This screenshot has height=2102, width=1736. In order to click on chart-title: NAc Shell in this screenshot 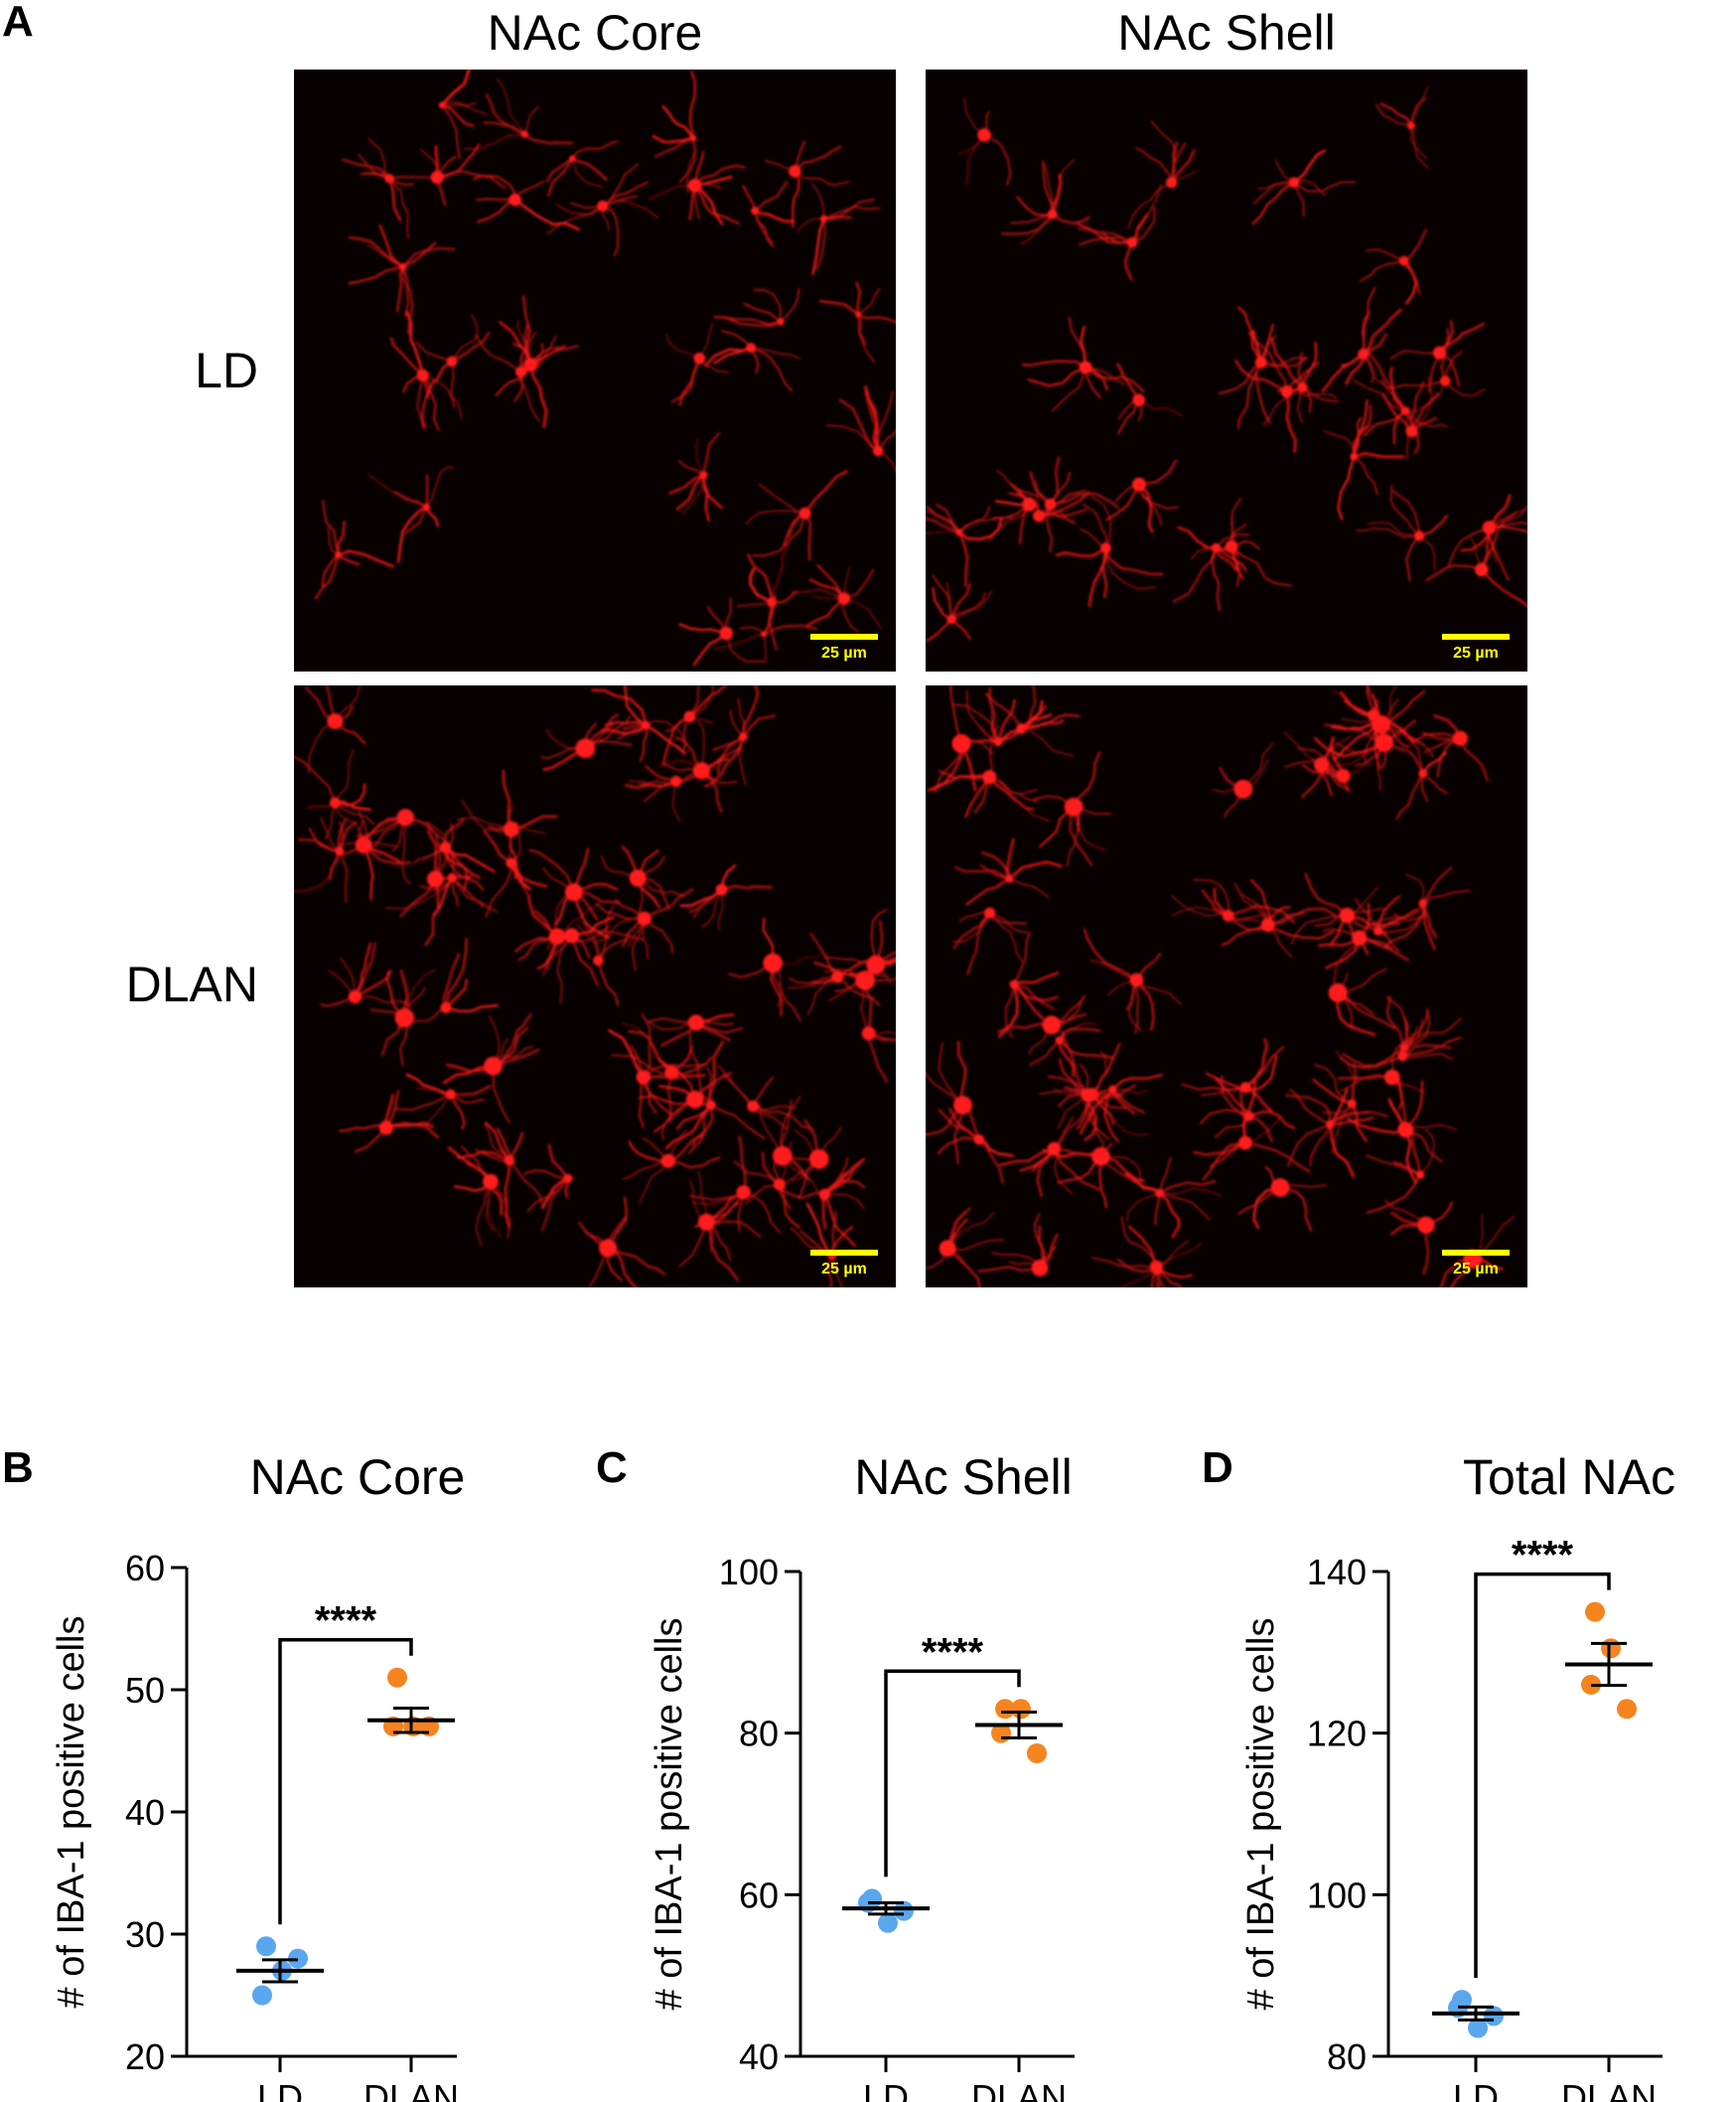, I will do `click(963, 1477)`.